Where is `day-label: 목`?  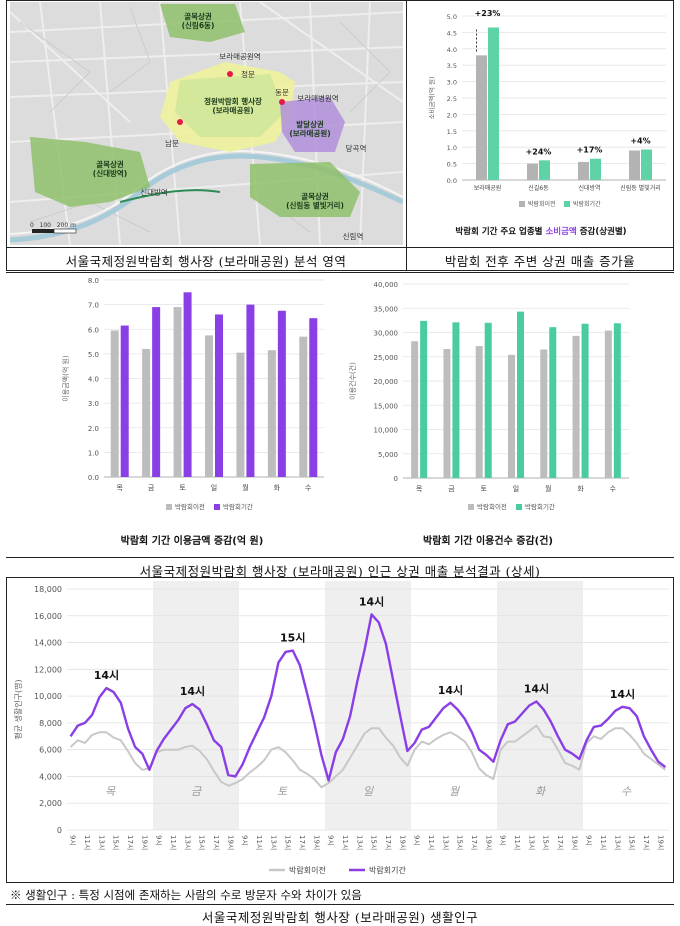 day-label: 목 is located at coordinates (110, 791).